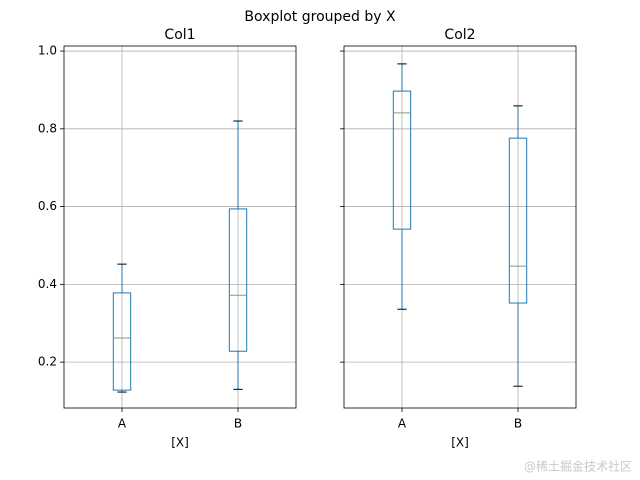 This screenshot has height=480, width=640. I want to click on subplot-title: Col2, so click(459, 35).